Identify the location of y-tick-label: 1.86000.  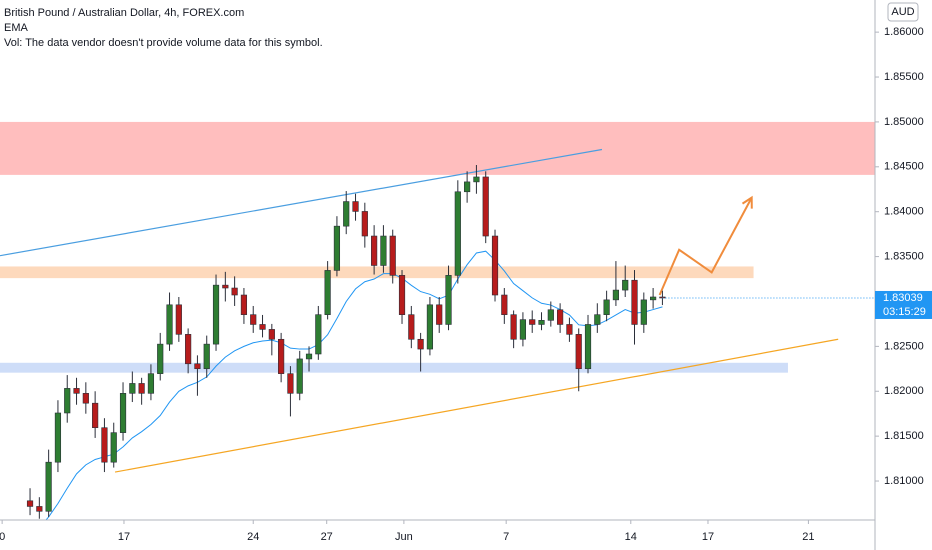
(904, 32).